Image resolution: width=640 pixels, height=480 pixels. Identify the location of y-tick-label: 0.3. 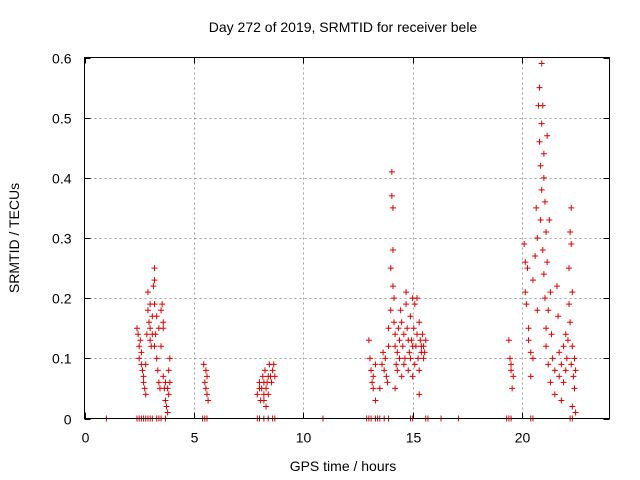
(62, 239).